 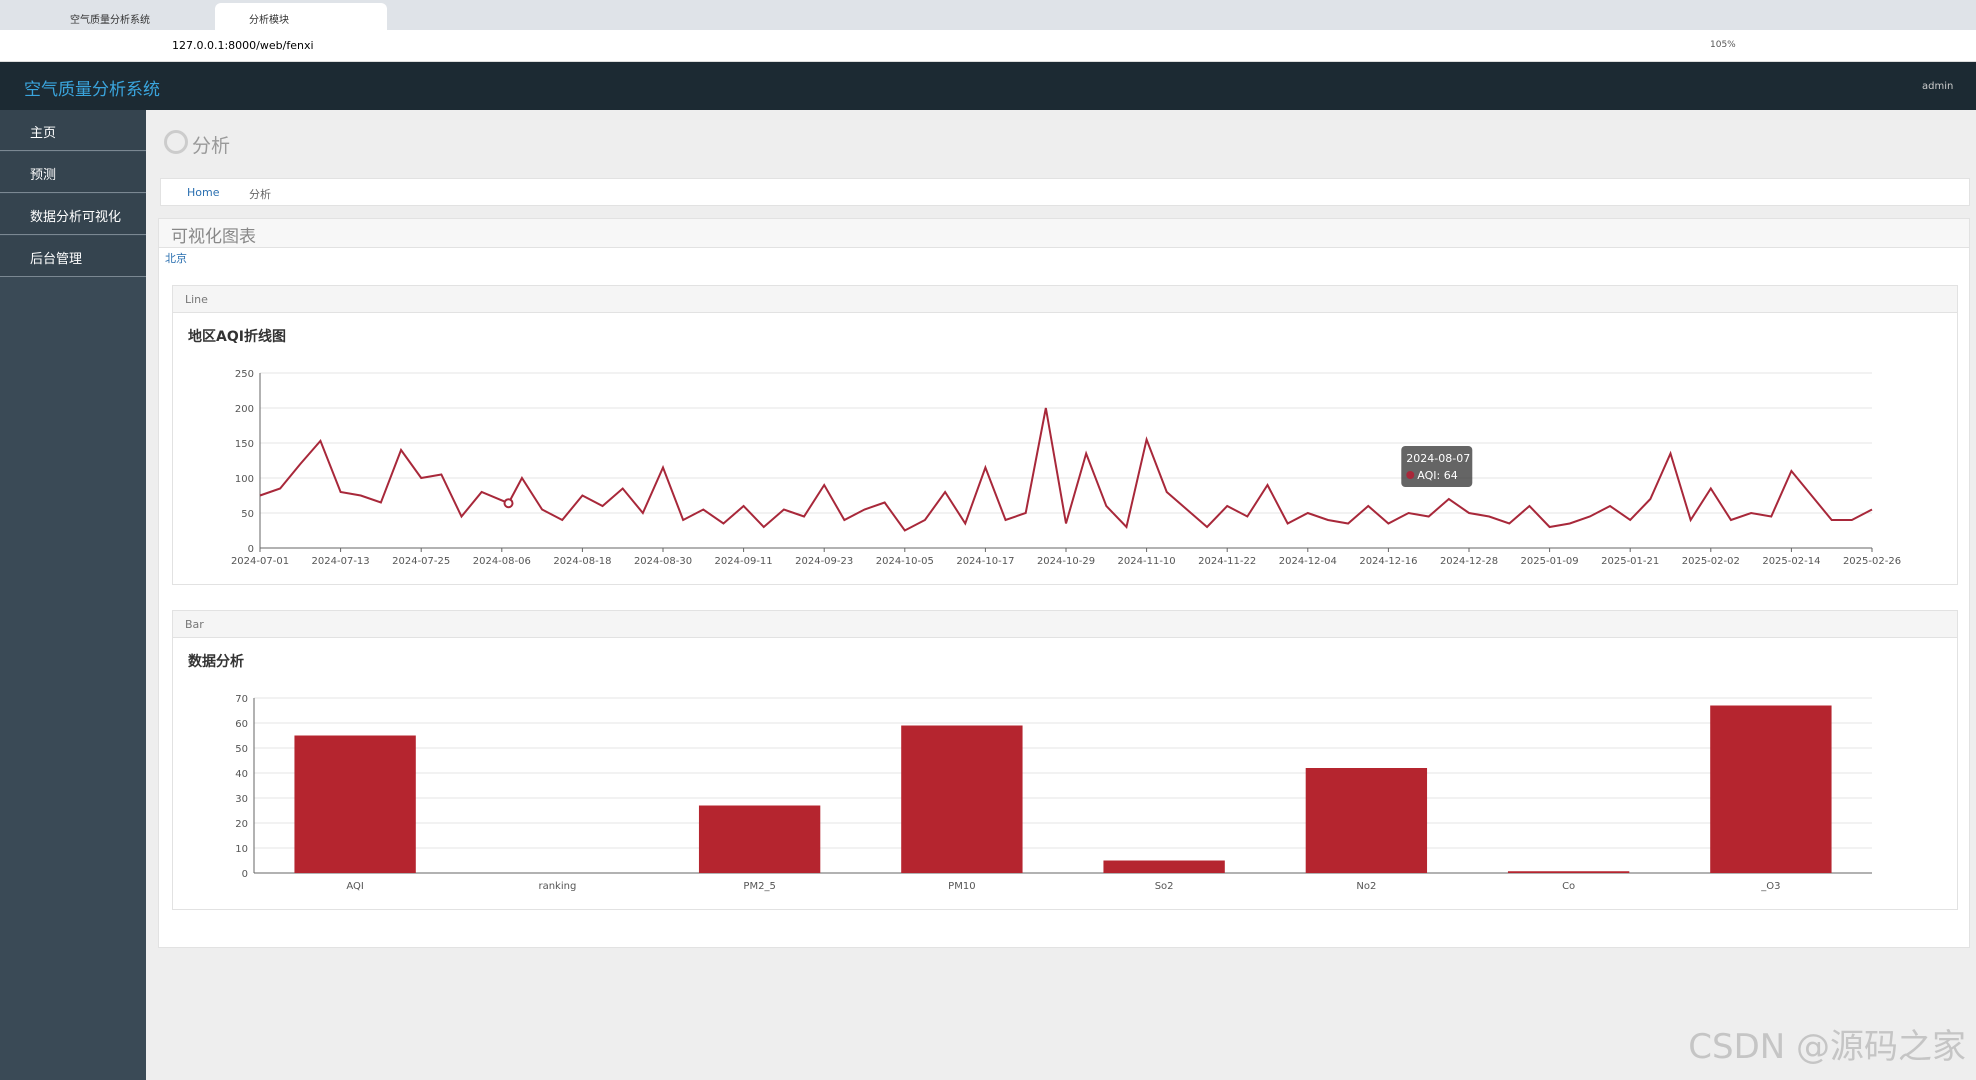 What do you see at coordinates (1938, 86) in the screenshot?
I see `user-menu: admin` at bounding box center [1938, 86].